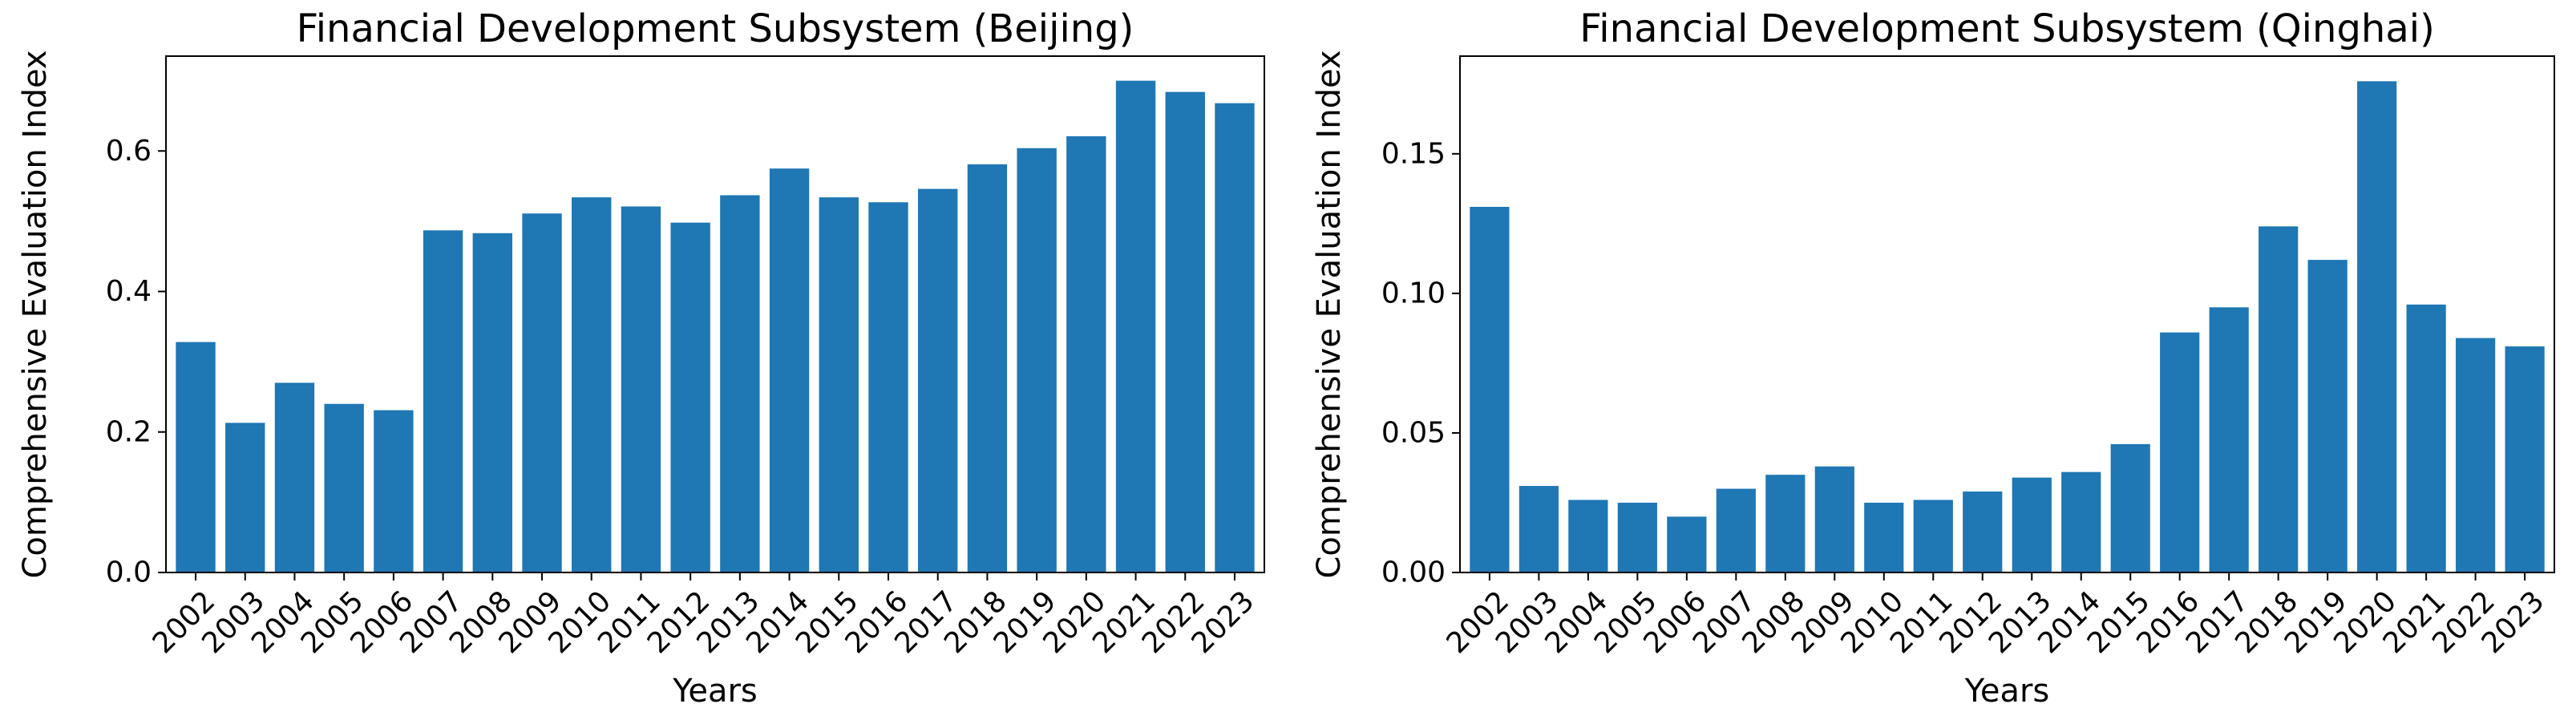  I want to click on y-tick-label: 0.4, so click(129, 291).